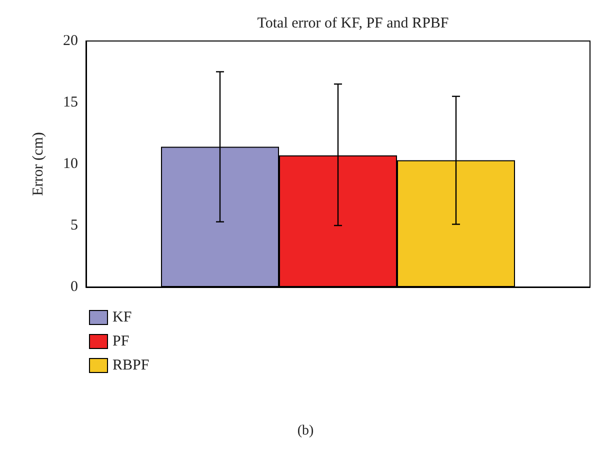 This screenshot has width=611, height=458. I want to click on y-axis-title: Error (cm), so click(38, 164).